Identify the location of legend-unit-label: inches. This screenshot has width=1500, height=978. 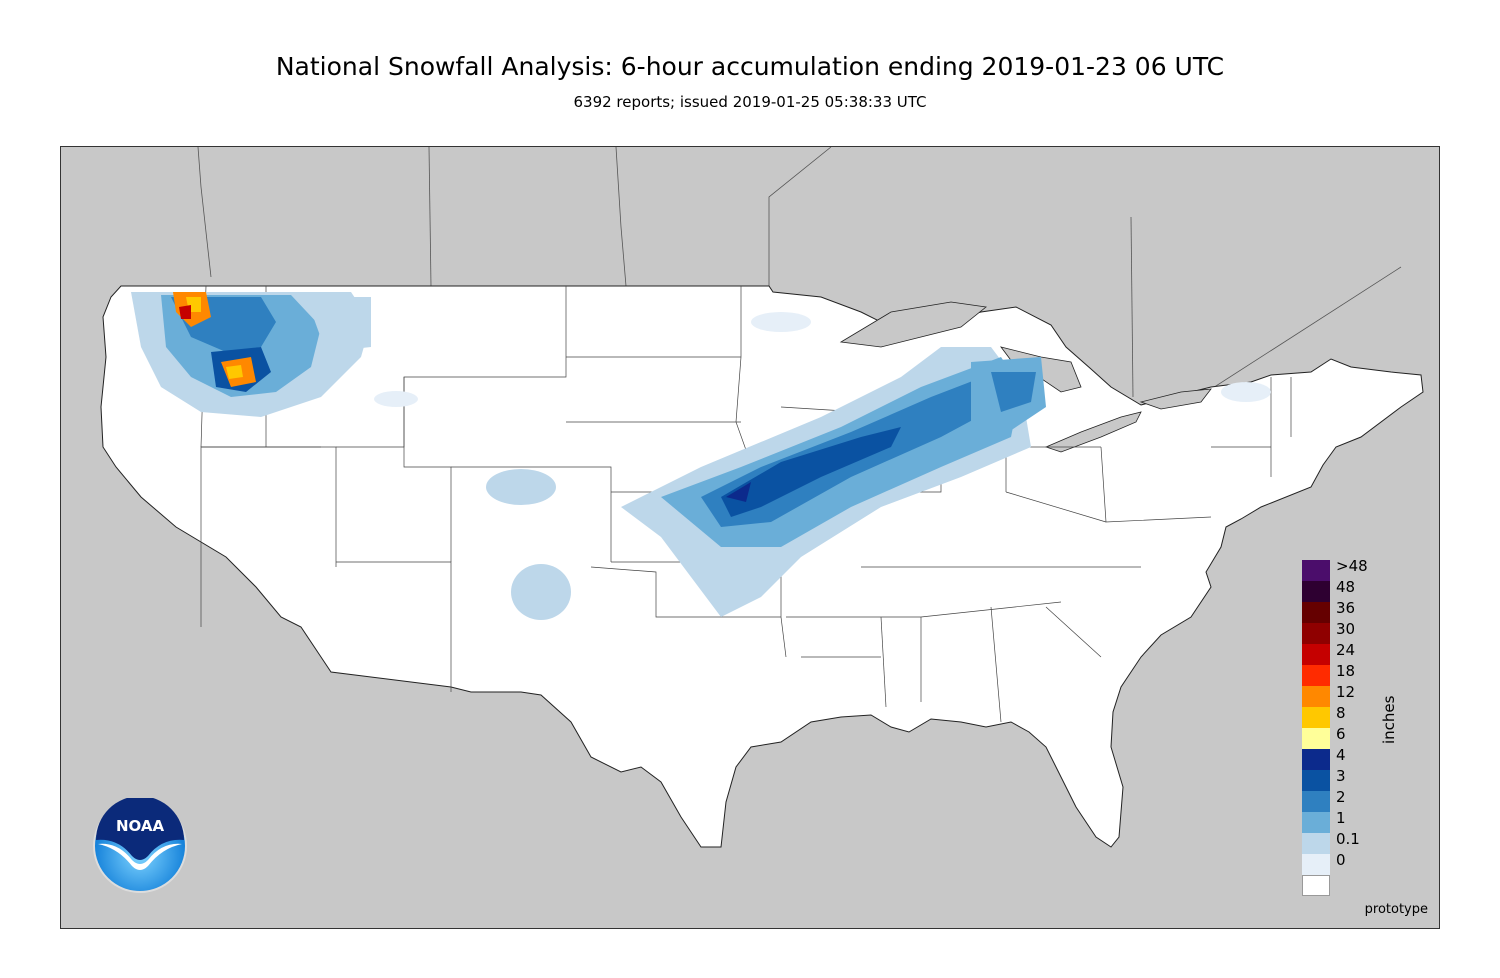
(1389, 719).